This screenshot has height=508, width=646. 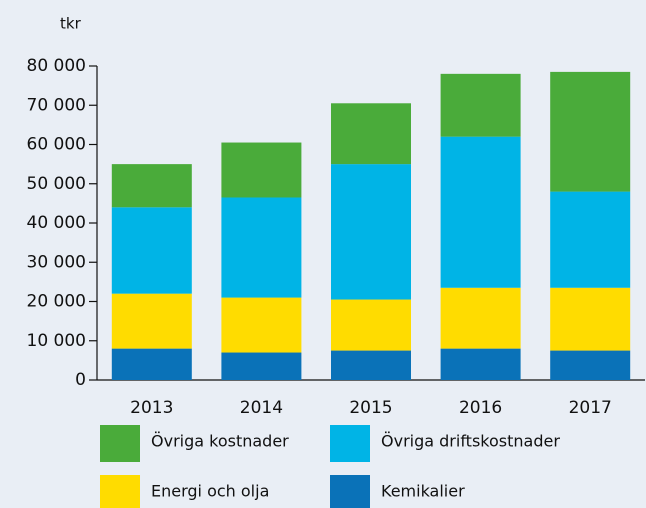 I want to click on y-tick-label: 10 000, so click(x=56, y=341).